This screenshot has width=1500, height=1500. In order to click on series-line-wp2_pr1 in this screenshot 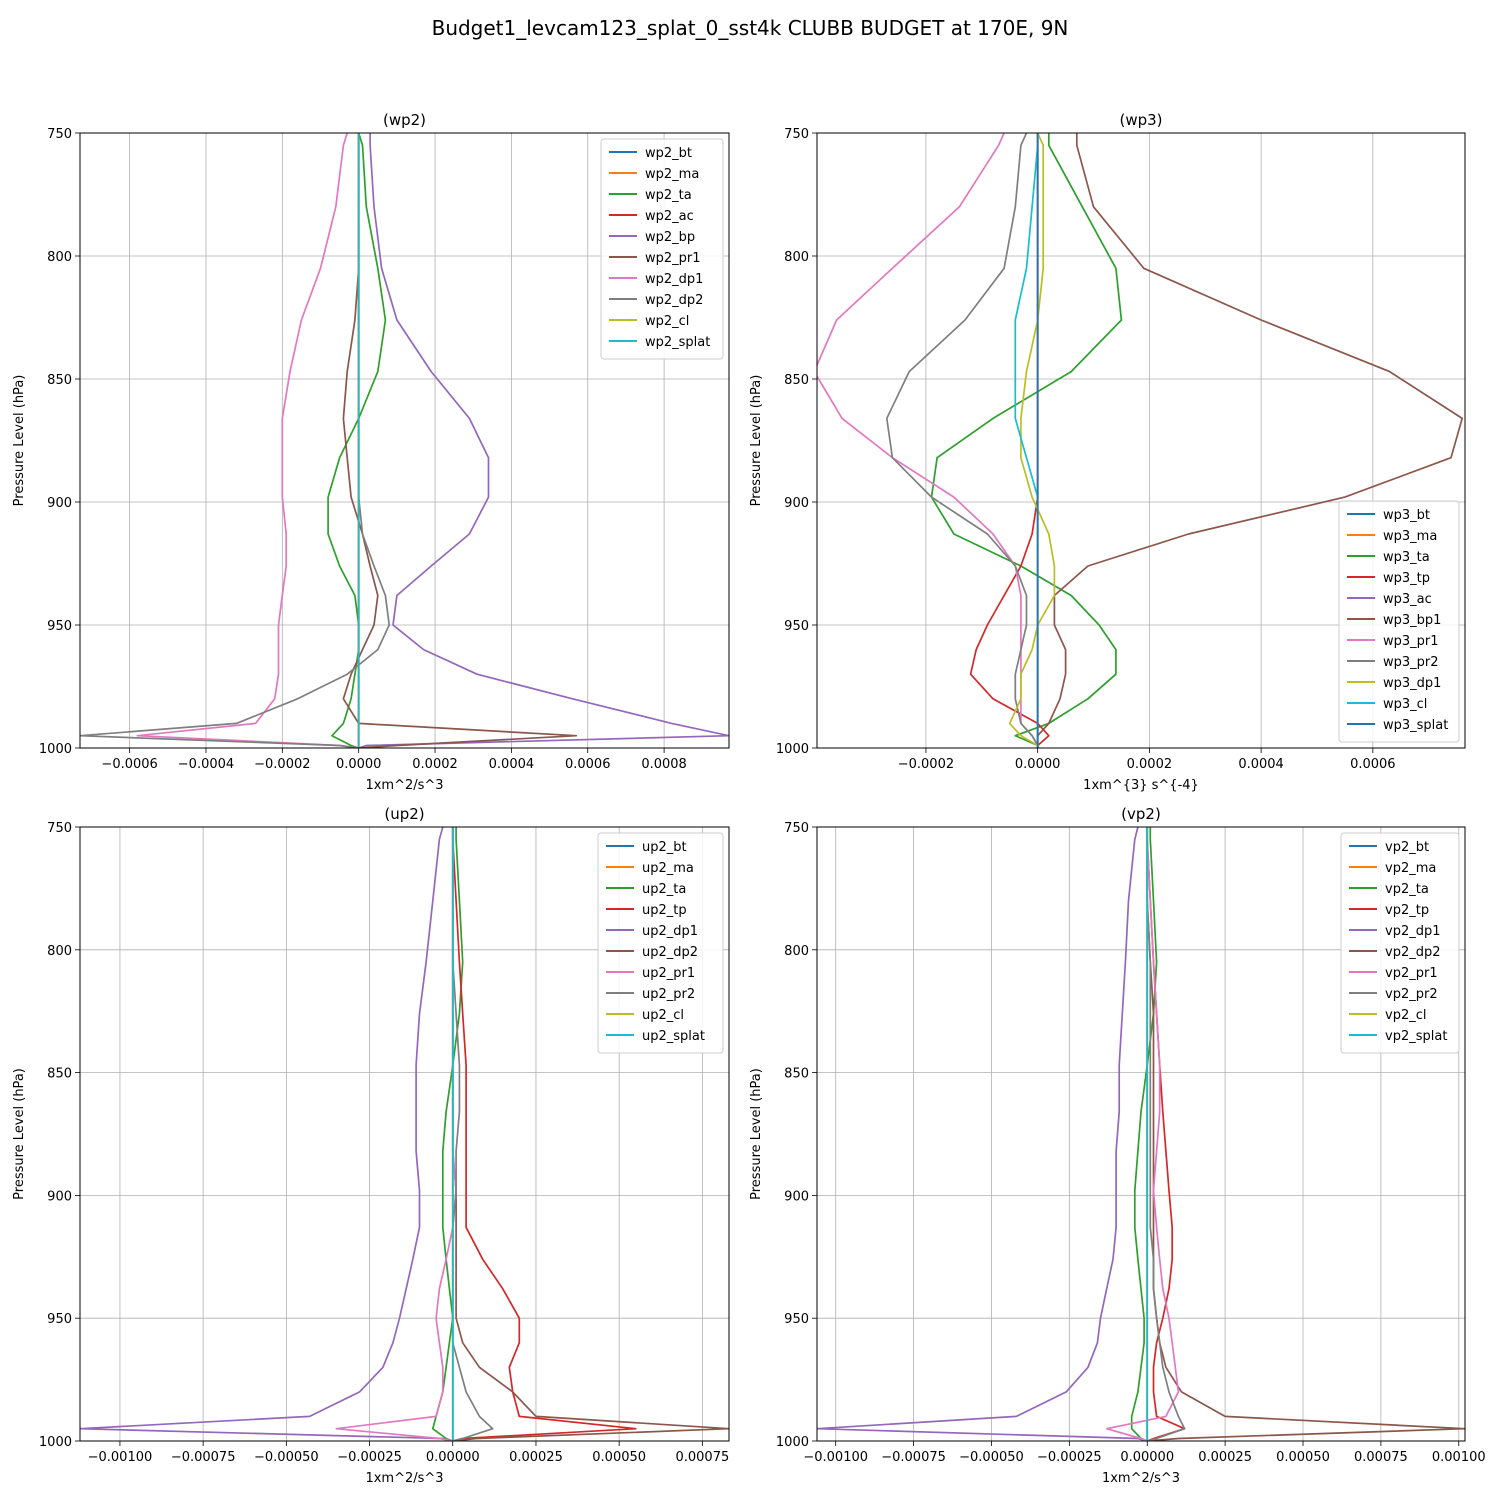, I will do `click(460, 440)`.